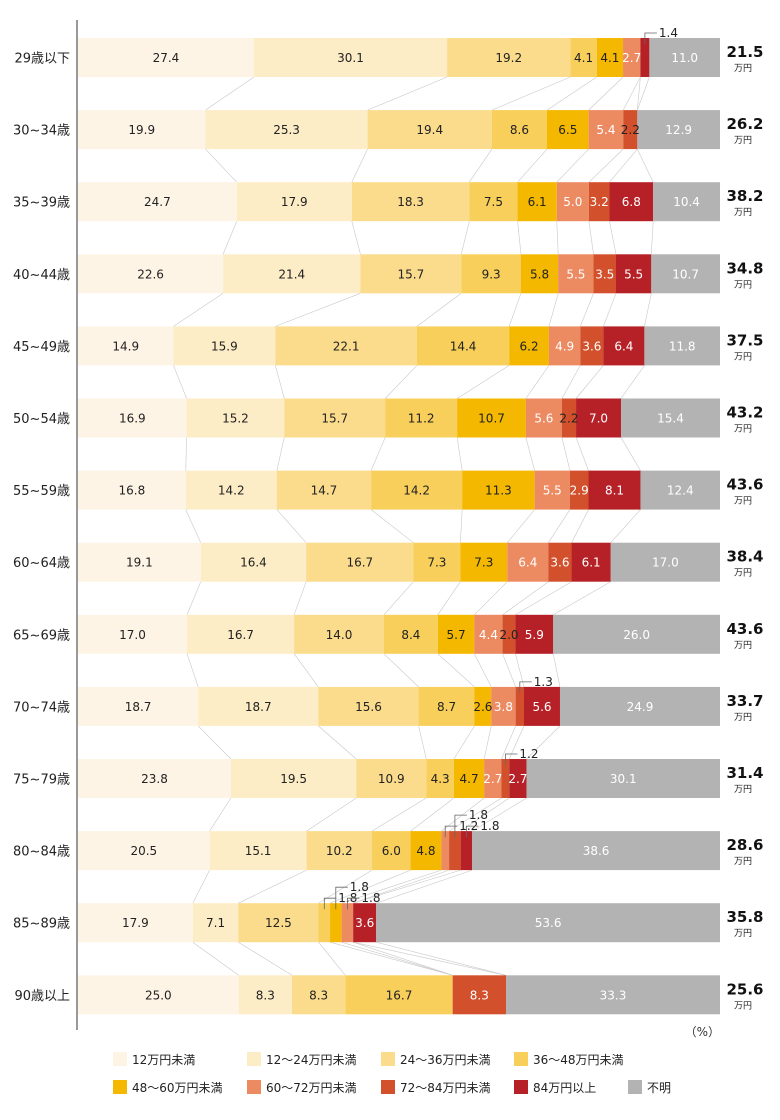 This screenshot has width=780, height=1120. Describe the element at coordinates (139, 563) in the screenshot. I see `segment-value-label: 19.1` at that location.